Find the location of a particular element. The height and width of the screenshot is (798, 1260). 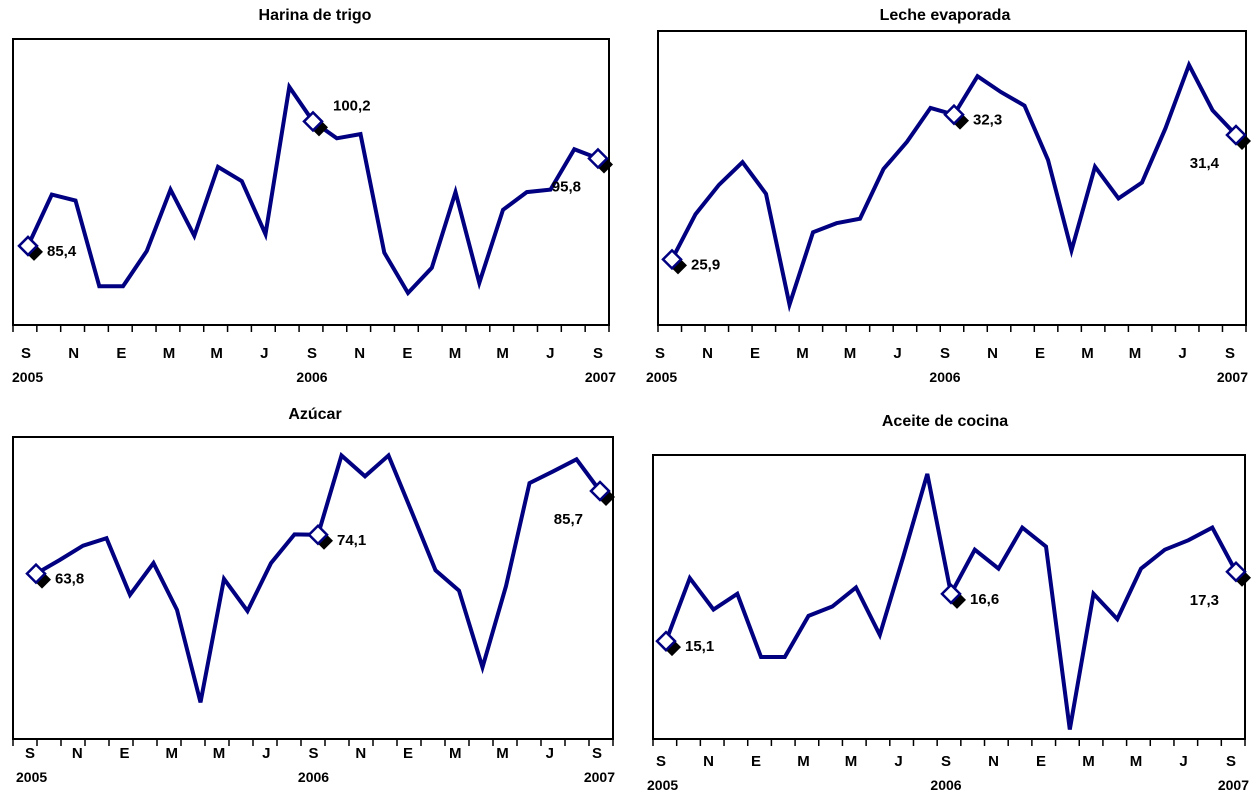

data-label: 95,8 is located at coordinates (566, 186).